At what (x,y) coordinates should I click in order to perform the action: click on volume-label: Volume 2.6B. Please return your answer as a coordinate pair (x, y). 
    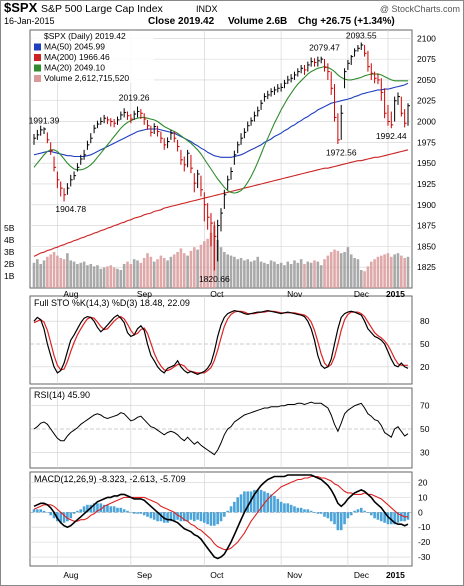
    Looking at the image, I should click on (257, 21).